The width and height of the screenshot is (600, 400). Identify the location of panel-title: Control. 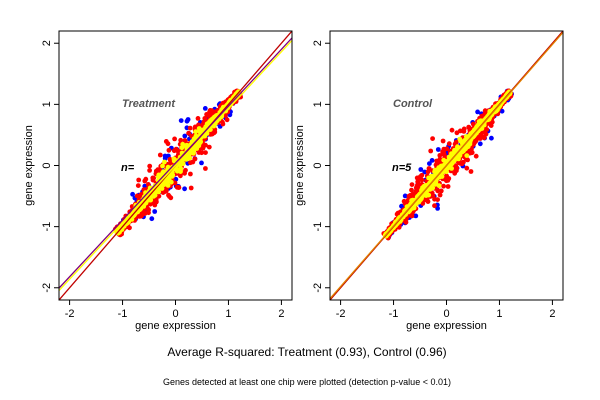
(413, 104).